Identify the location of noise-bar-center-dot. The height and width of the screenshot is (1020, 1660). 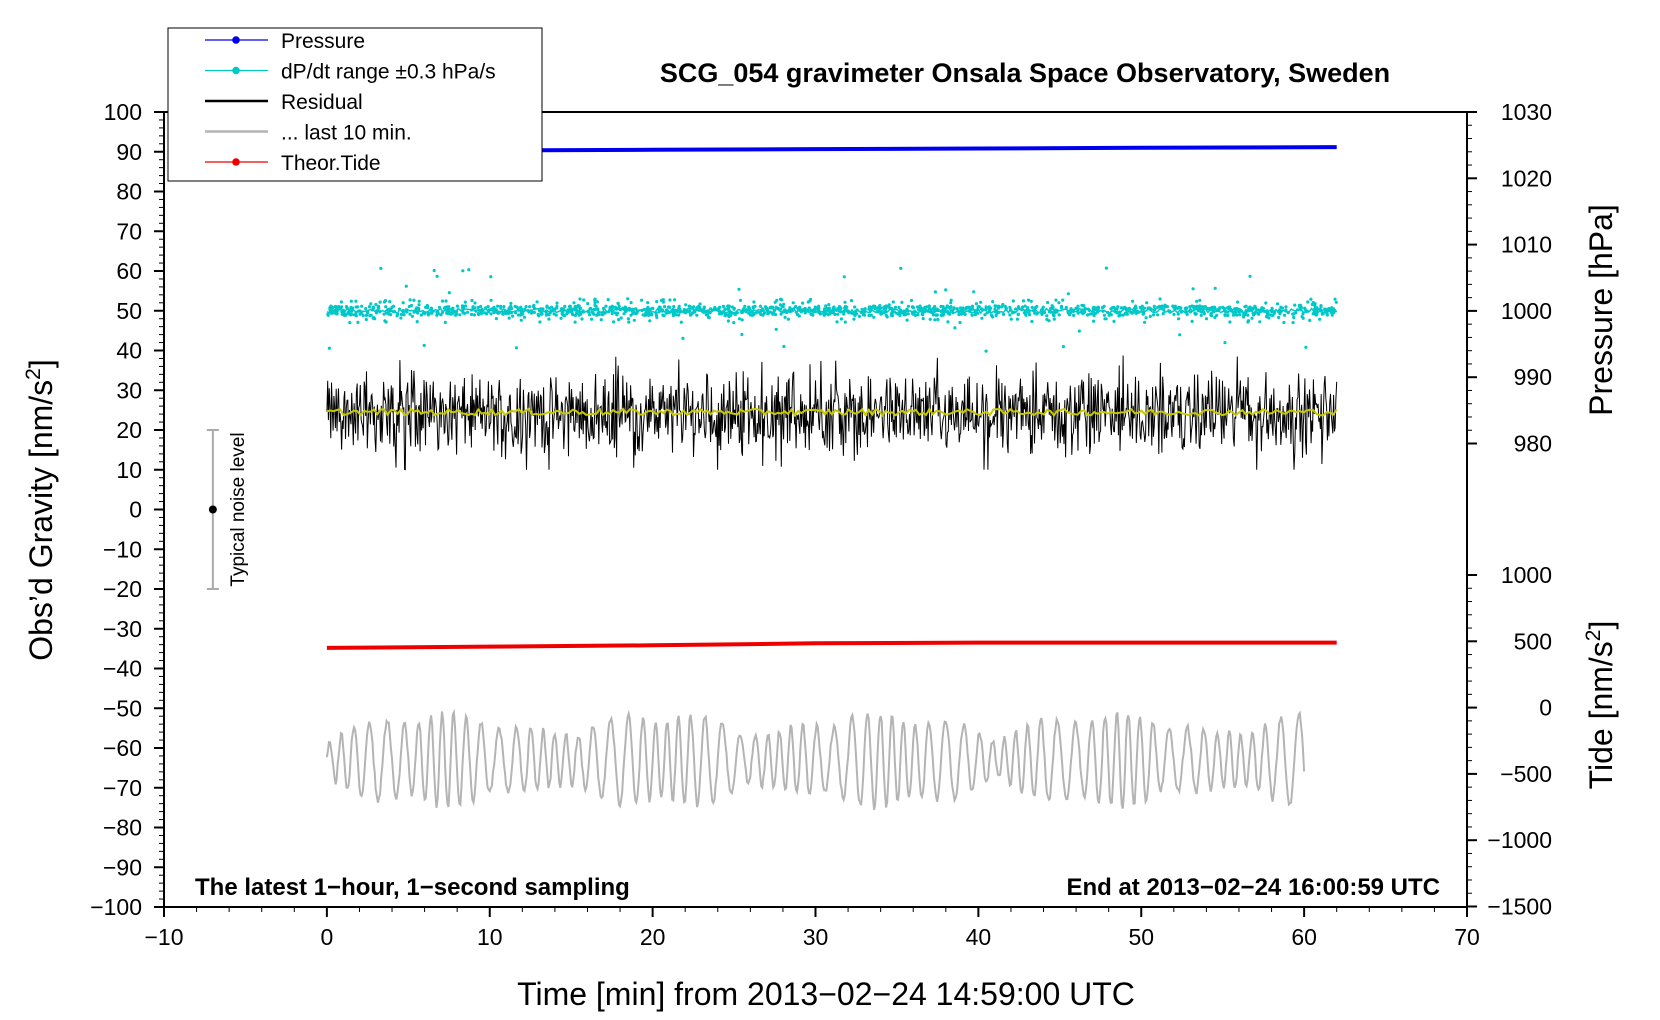
(212, 509).